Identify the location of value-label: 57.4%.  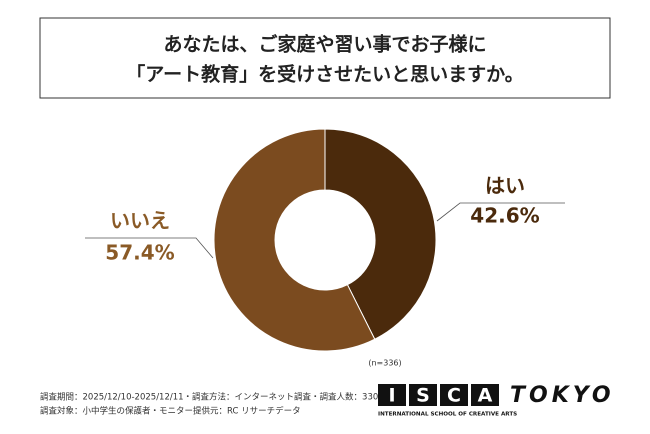
(139, 253).